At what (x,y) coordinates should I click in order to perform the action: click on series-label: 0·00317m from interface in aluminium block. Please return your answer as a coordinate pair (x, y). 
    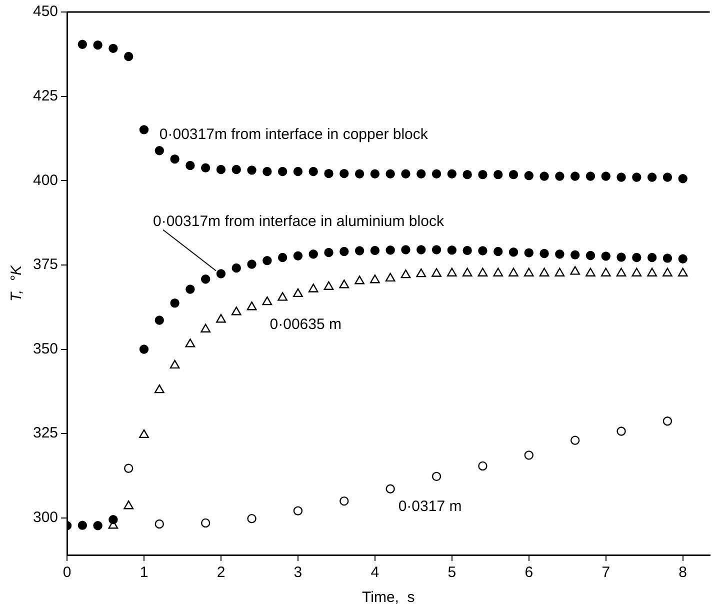
    Looking at the image, I should click on (298, 221).